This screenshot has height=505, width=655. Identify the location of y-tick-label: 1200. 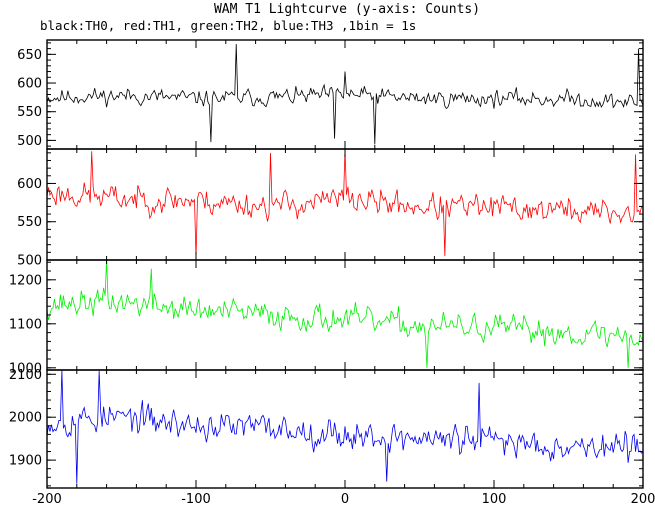
(25, 280).